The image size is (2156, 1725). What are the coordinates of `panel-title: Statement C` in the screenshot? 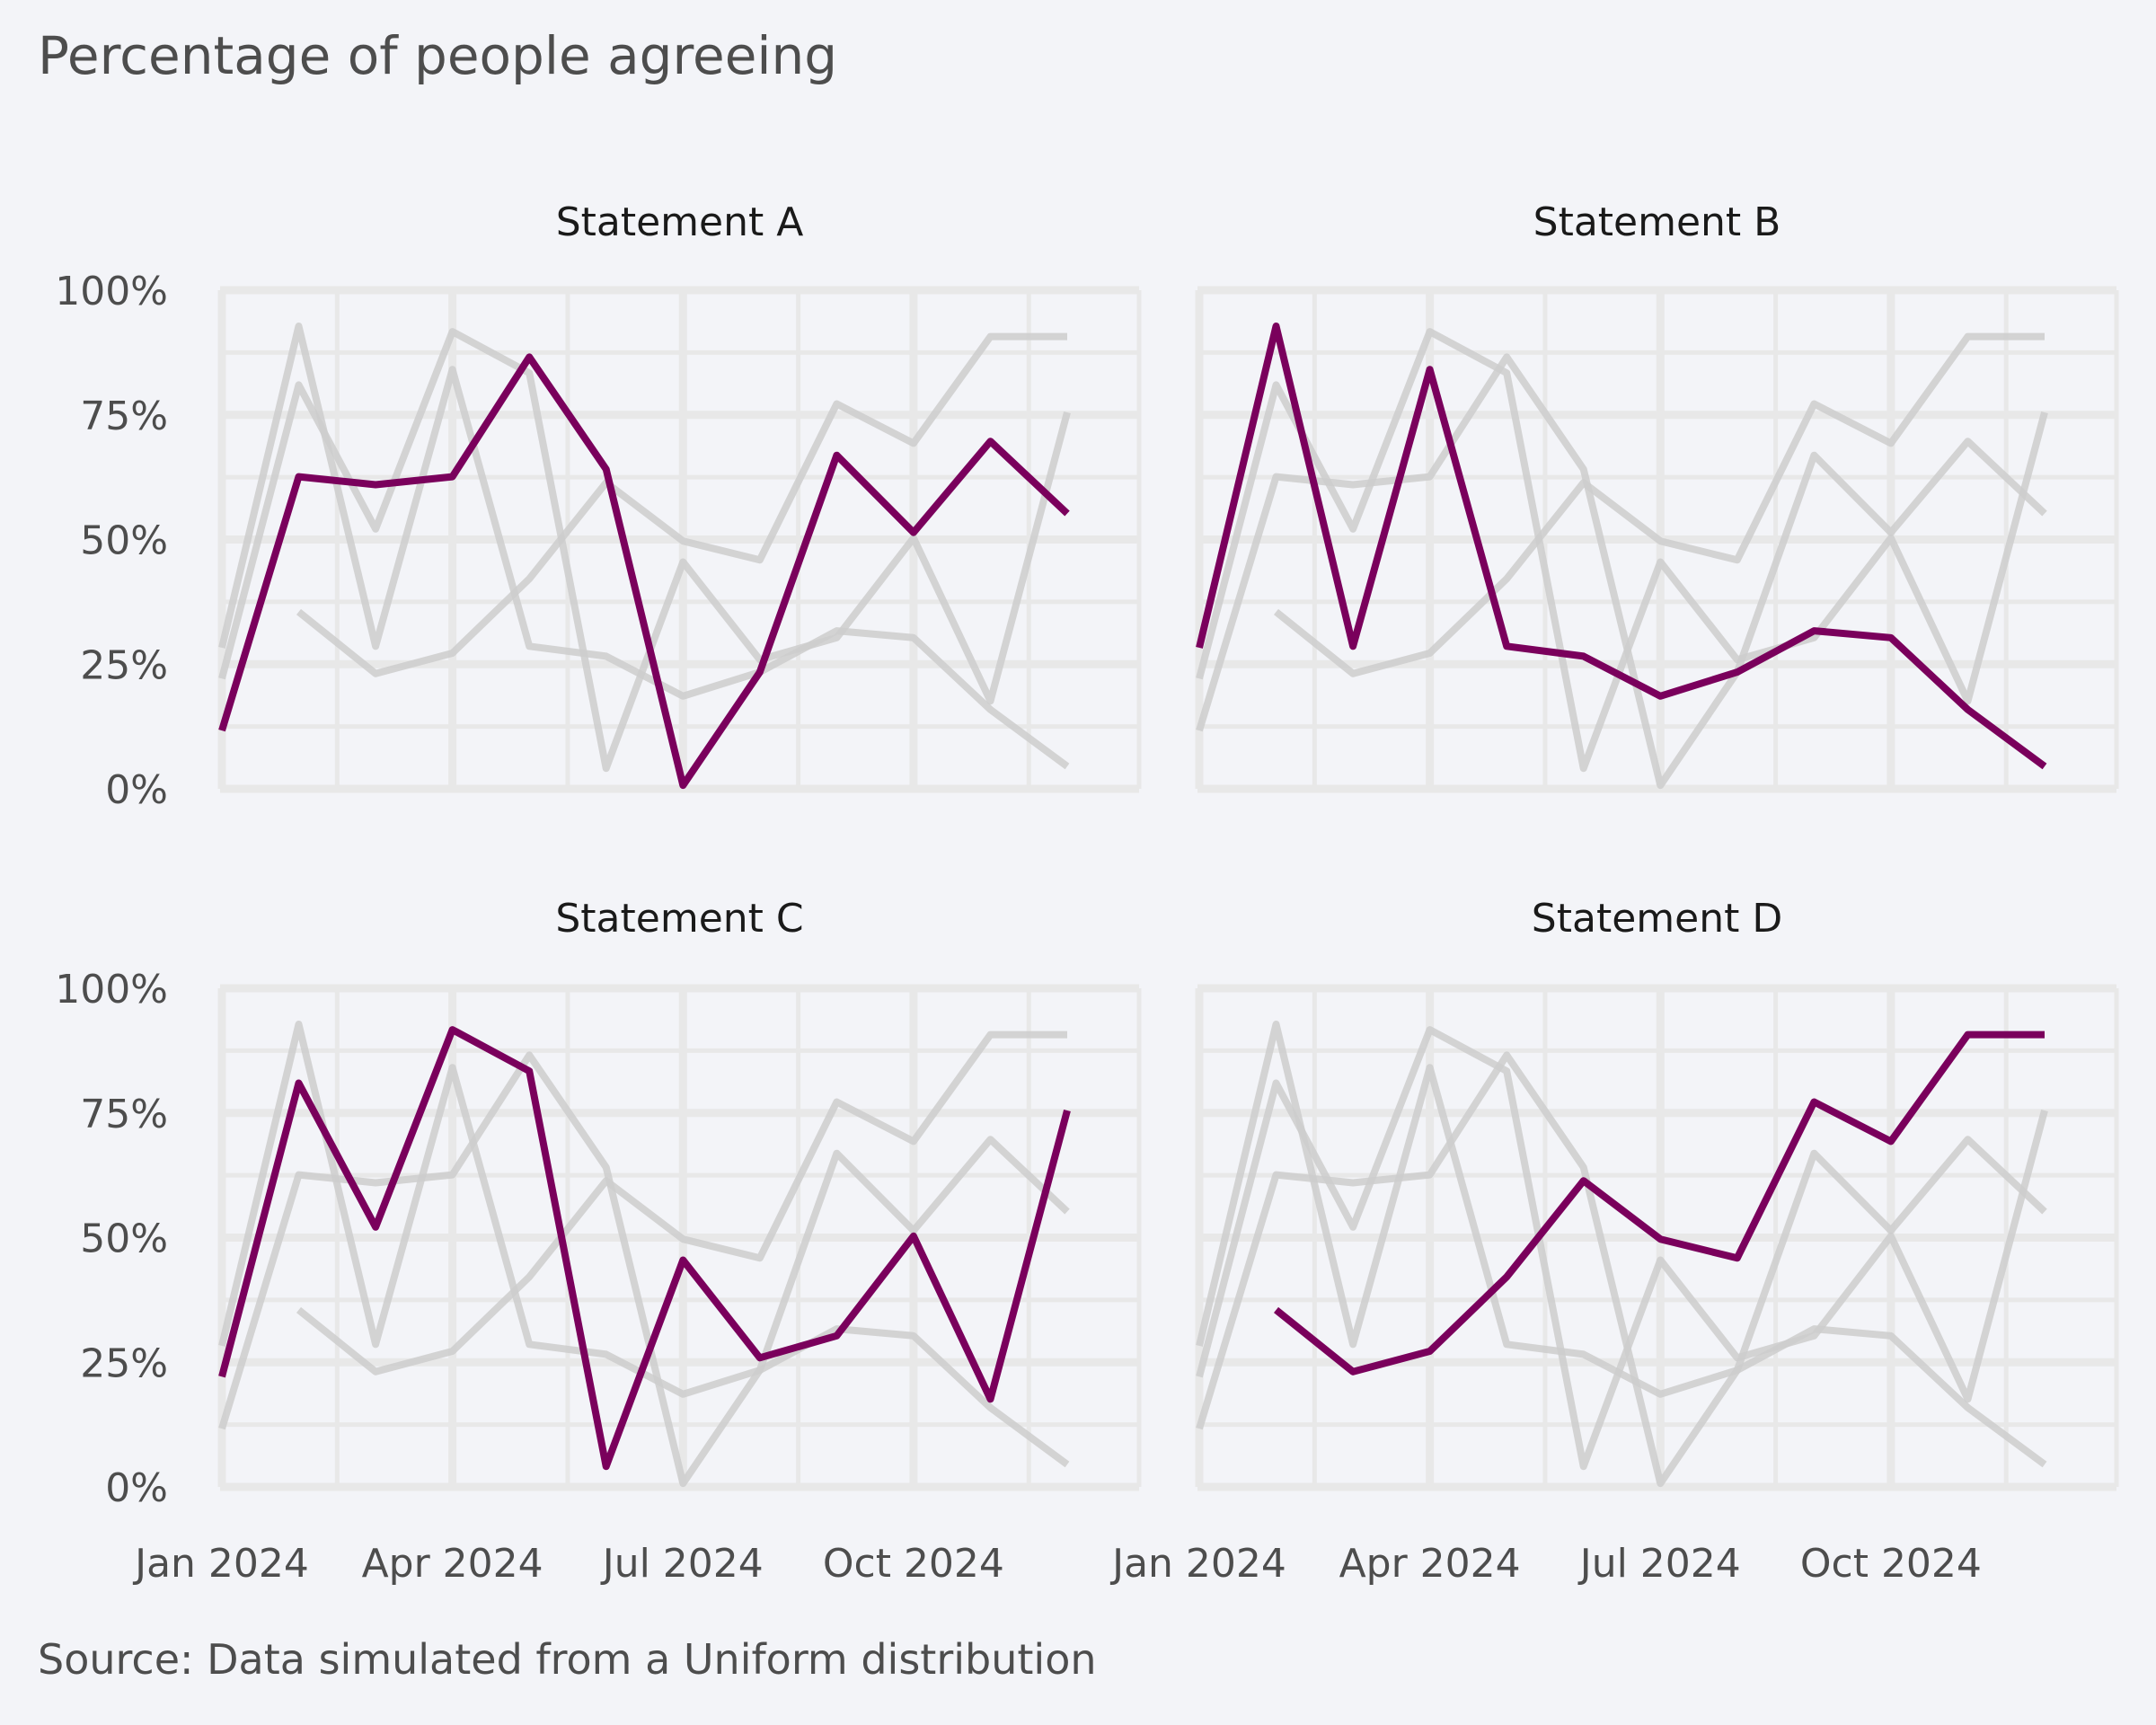 It's located at (679, 919).